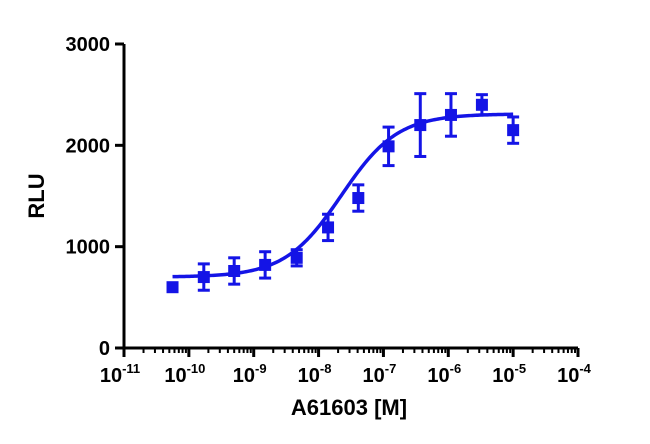  What do you see at coordinates (444, 374) in the screenshot?
I see `x-tick-label: 10⁻⁶` at bounding box center [444, 374].